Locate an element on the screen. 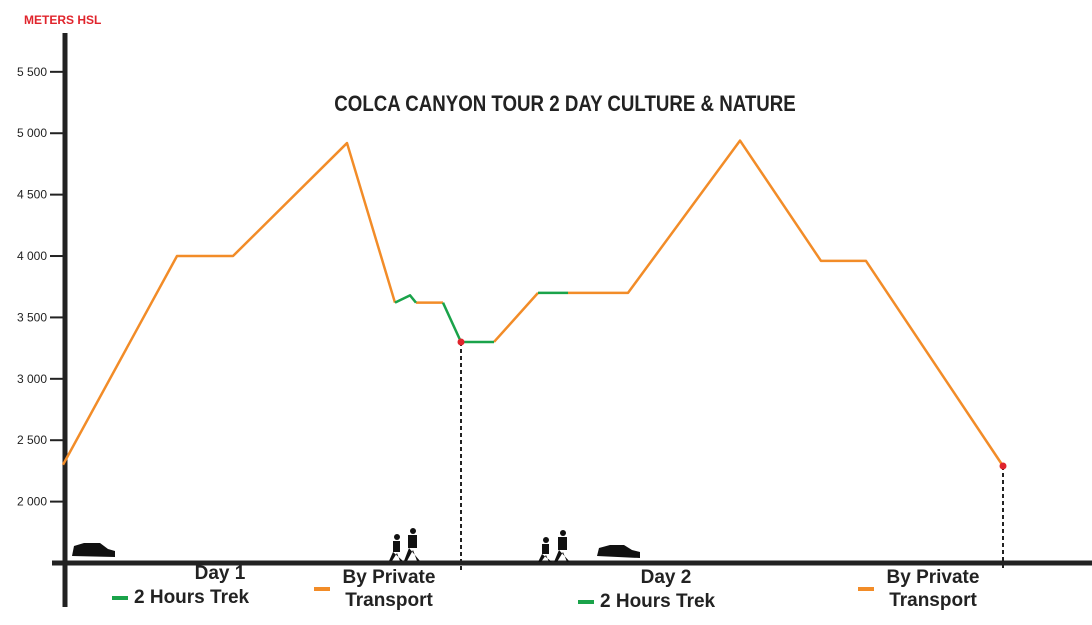 This screenshot has height=625, width=1092. elevation-line is located at coordinates (481, 317).